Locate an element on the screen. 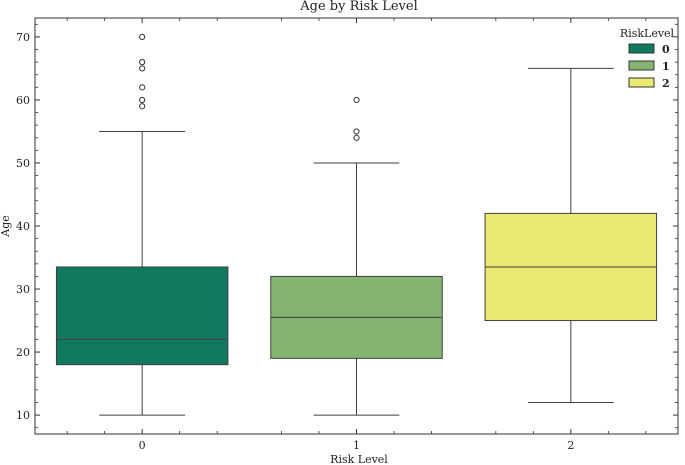 This screenshot has height=465, width=685. y-tick-label: 10 is located at coordinates (23, 415).